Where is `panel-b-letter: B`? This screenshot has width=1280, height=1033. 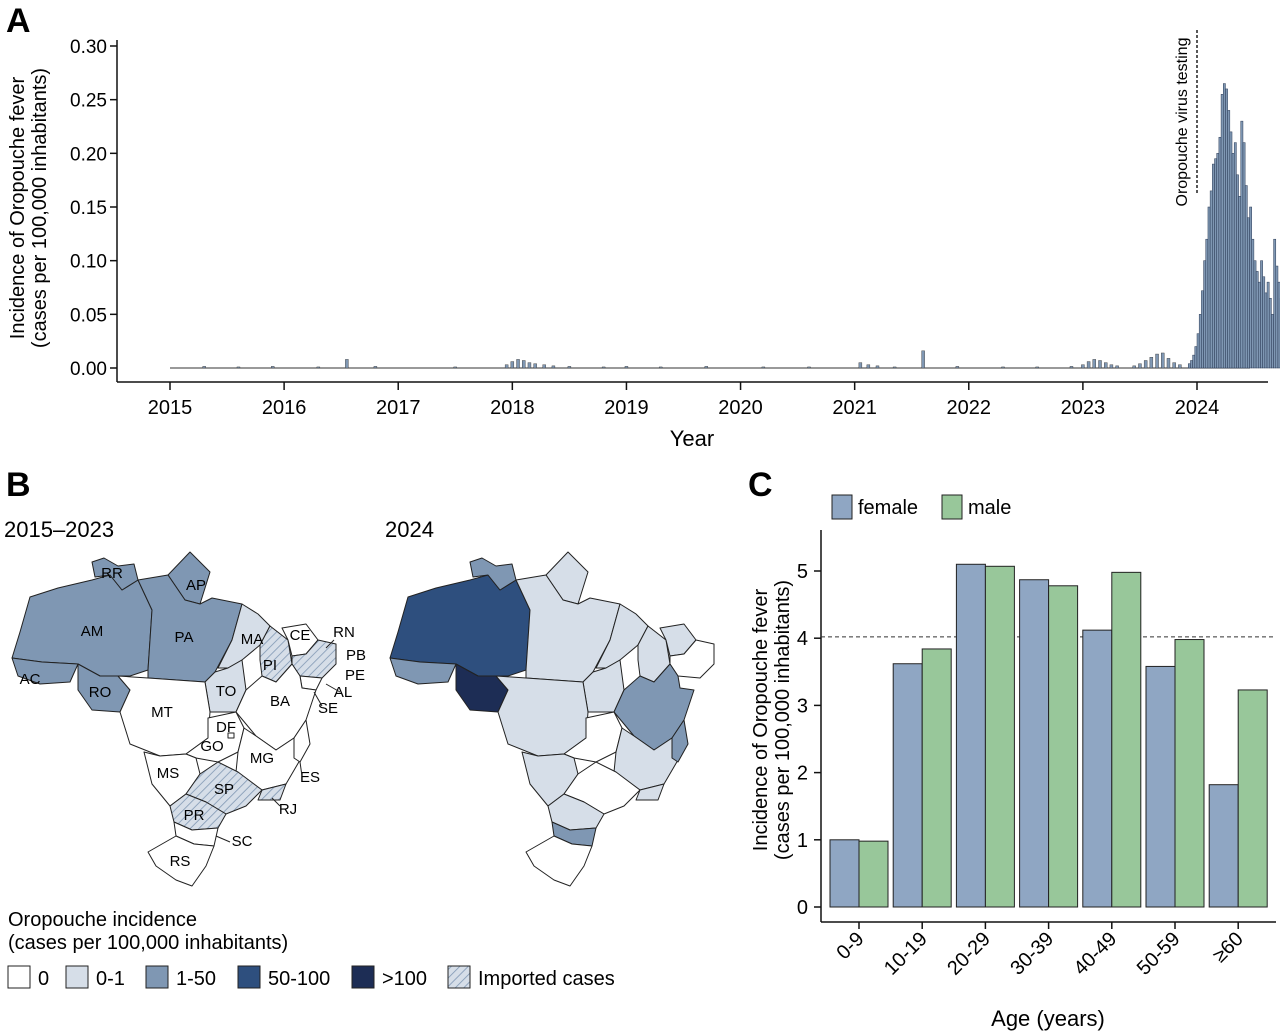 panel-b-letter: B is located at coordinates (18, 485).